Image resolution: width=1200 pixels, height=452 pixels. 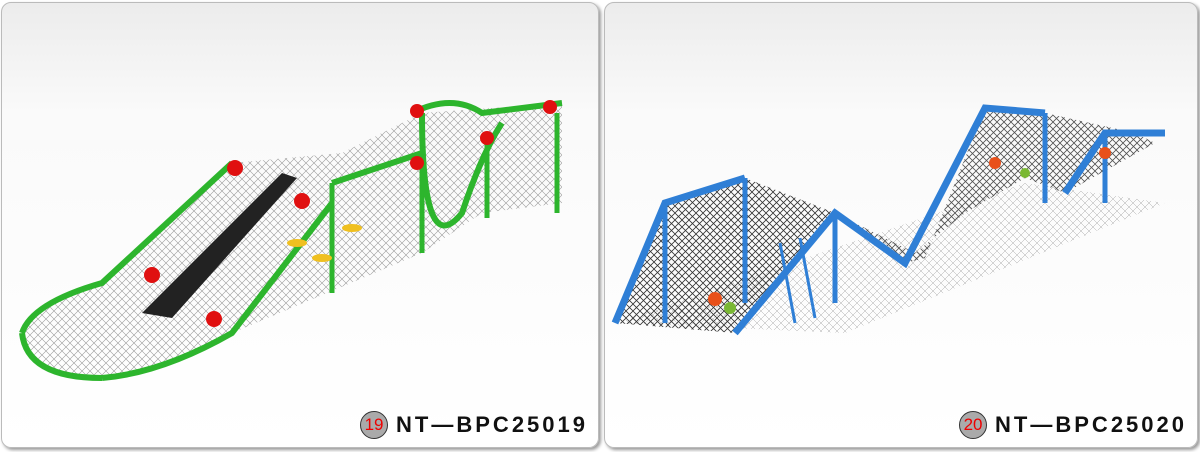 What do you see at coordinates (492, 424) in the screenshot?
I see `product-code: NT—BPC25019` at bounding box center [492, 424].